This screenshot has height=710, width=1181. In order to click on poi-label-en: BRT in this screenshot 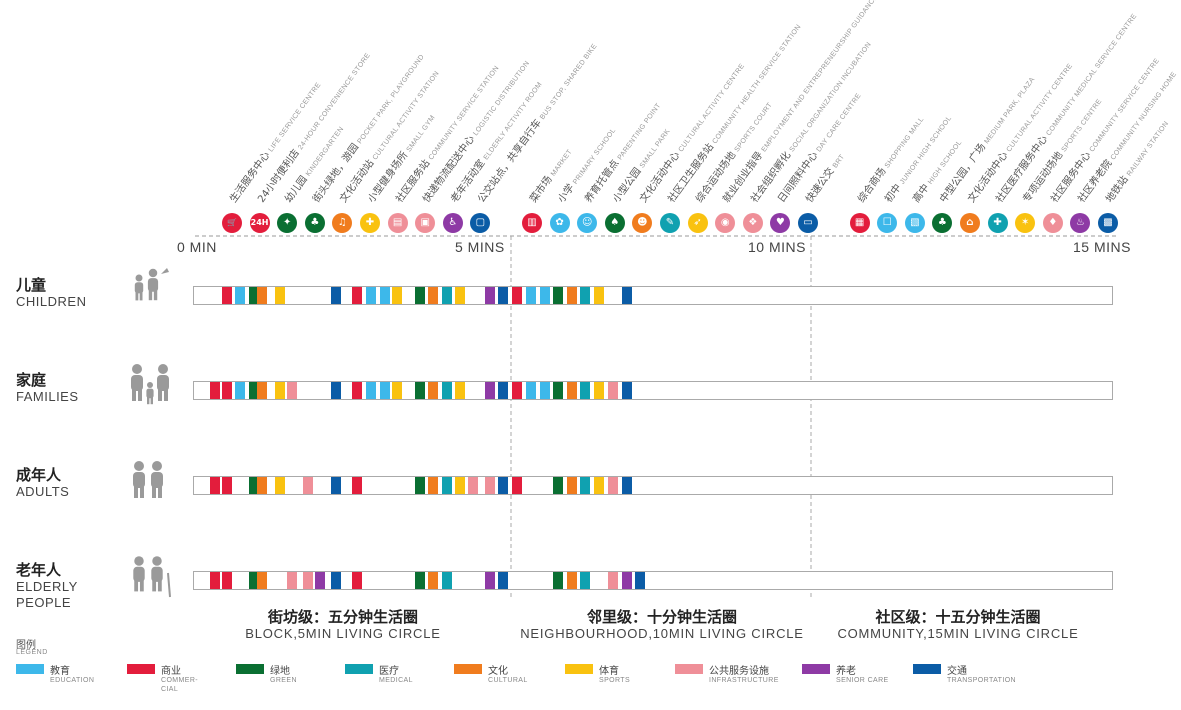, I will do `click(839, 161)`.